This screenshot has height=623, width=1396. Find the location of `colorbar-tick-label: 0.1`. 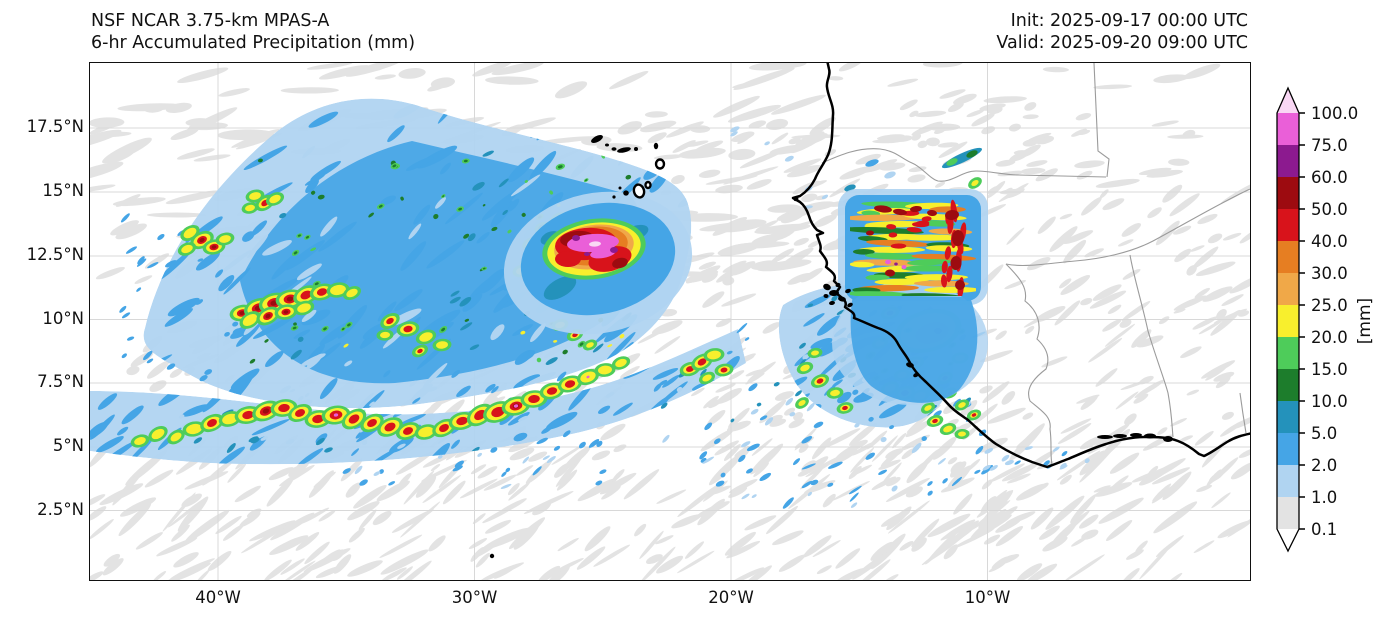

colorbar-tick-label: 0.1 is located at coordinates (1324, 529).